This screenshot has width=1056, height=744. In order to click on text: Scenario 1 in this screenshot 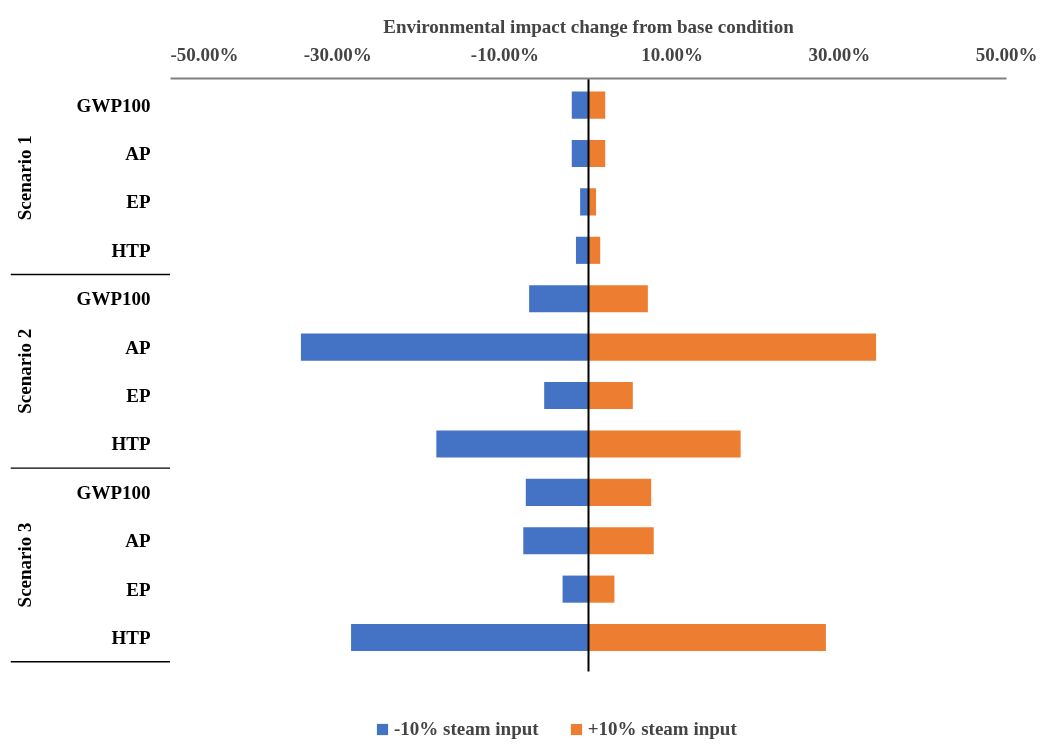, I will do `click(25, 178)`.